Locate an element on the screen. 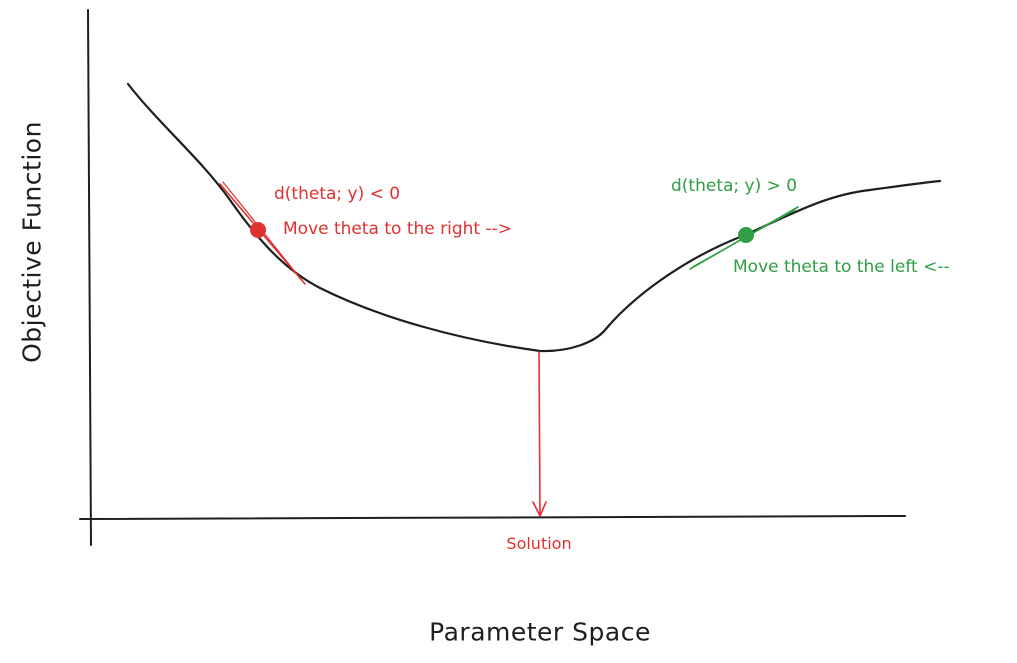  solution-arrow is located at coordinates (539, 434).